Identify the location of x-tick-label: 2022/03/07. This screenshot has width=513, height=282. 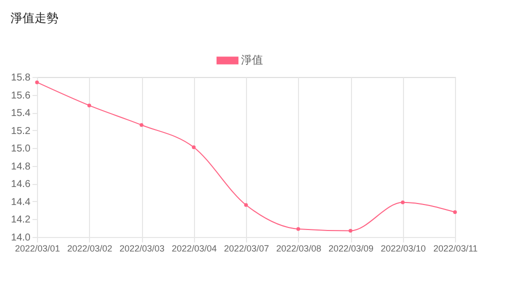
(247, 249).